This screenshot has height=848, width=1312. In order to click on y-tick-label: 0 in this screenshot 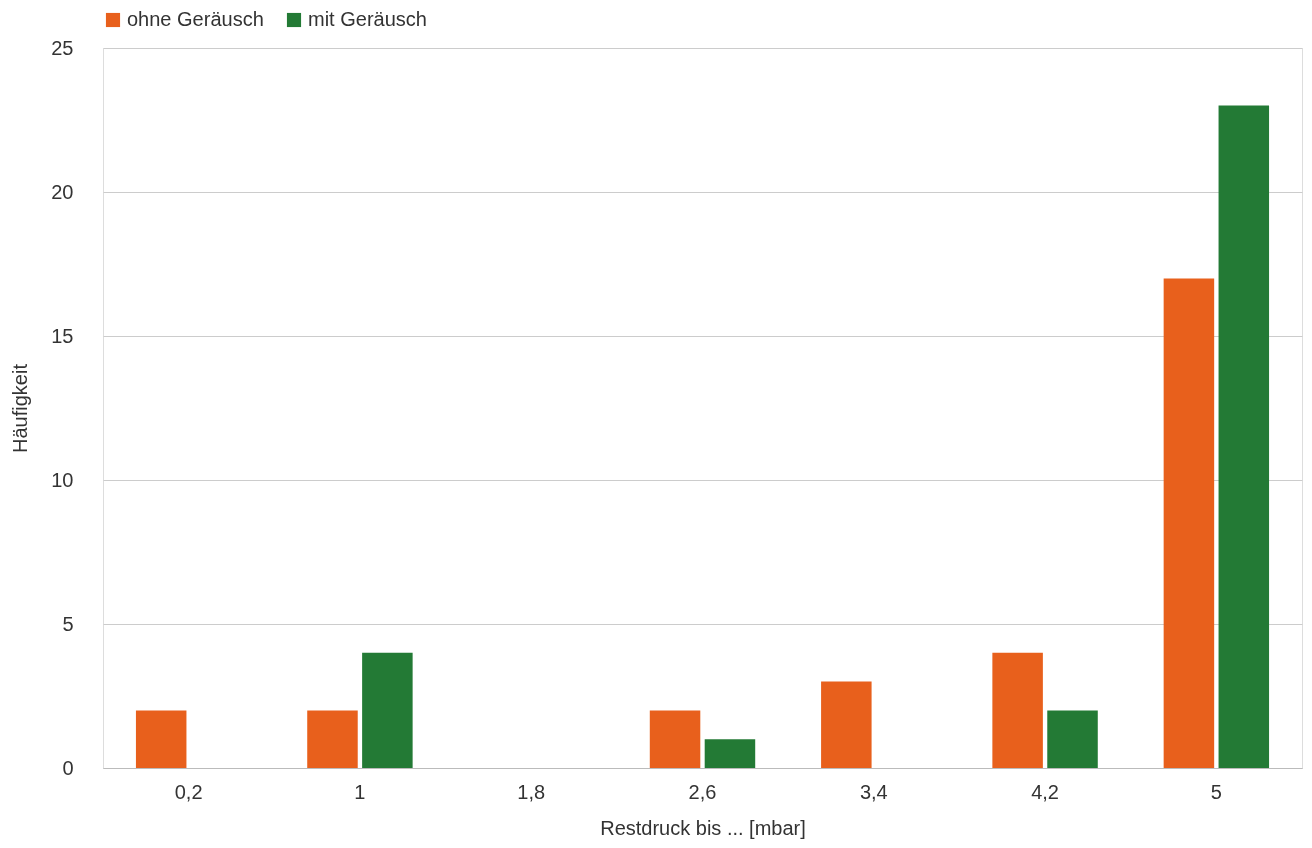, I will do `click(68, 767)`.